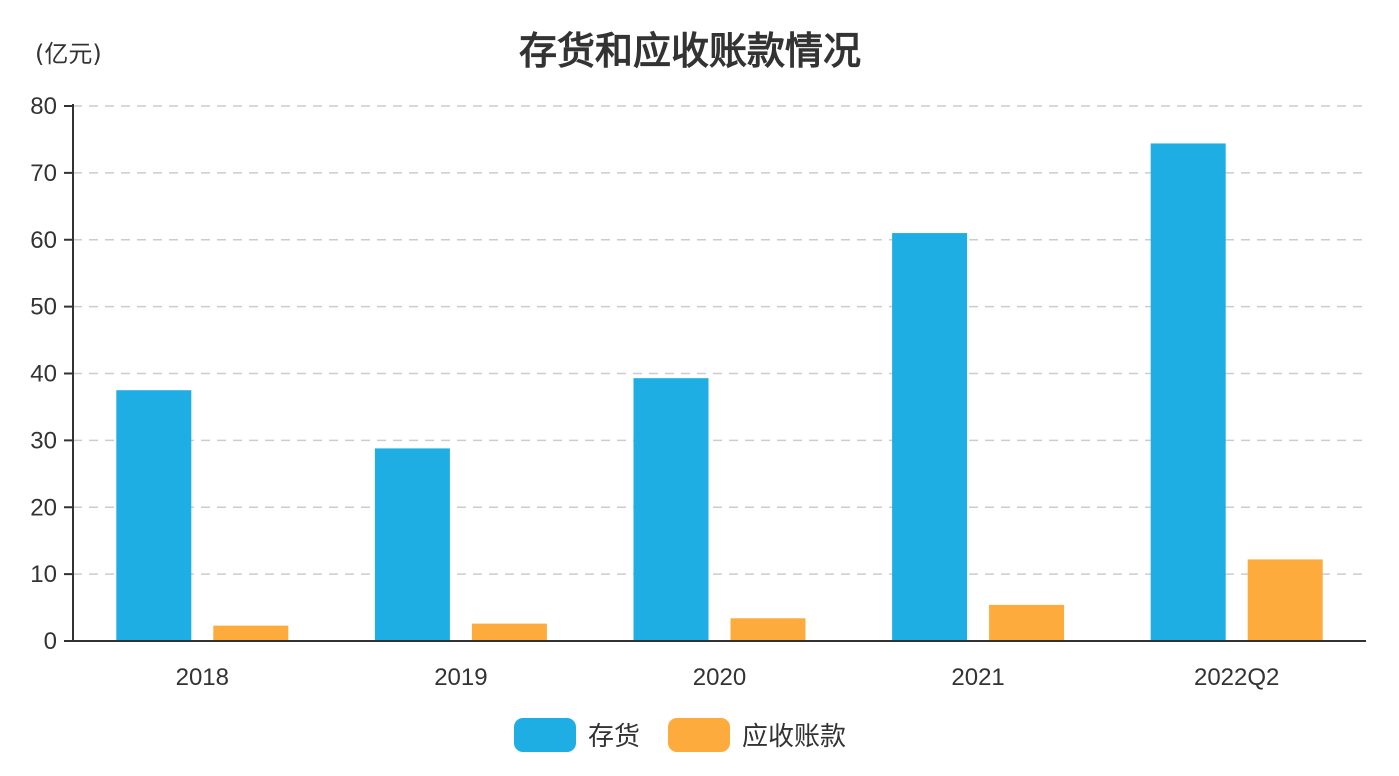 This screenshot has width=1399, height=776. I want to click on y-tick-label: 70, so click(43, 173).